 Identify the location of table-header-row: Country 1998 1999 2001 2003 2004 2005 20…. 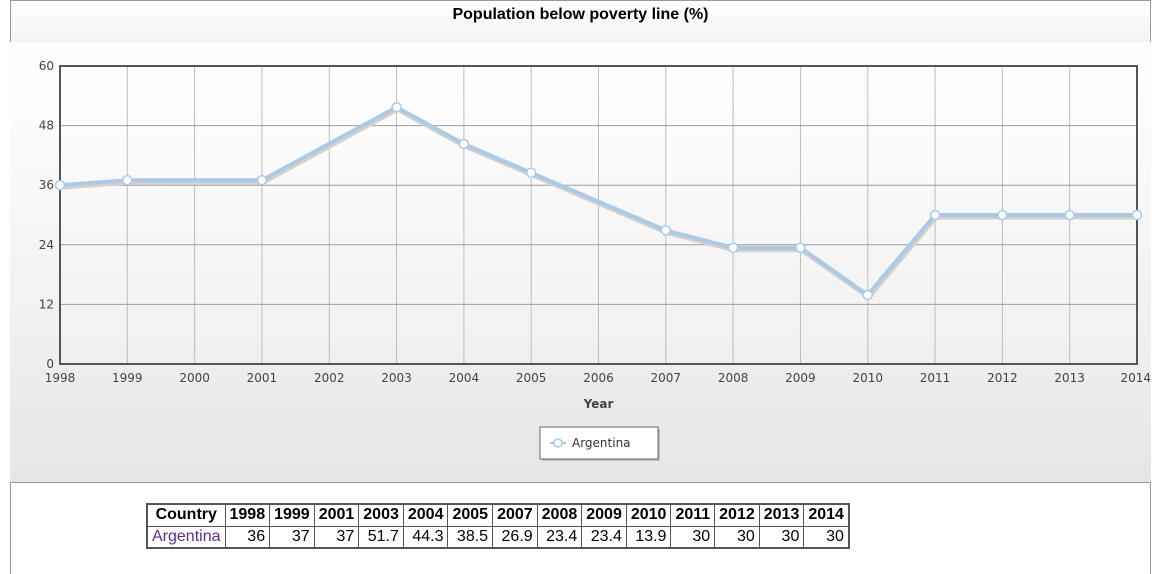
(498, 515).